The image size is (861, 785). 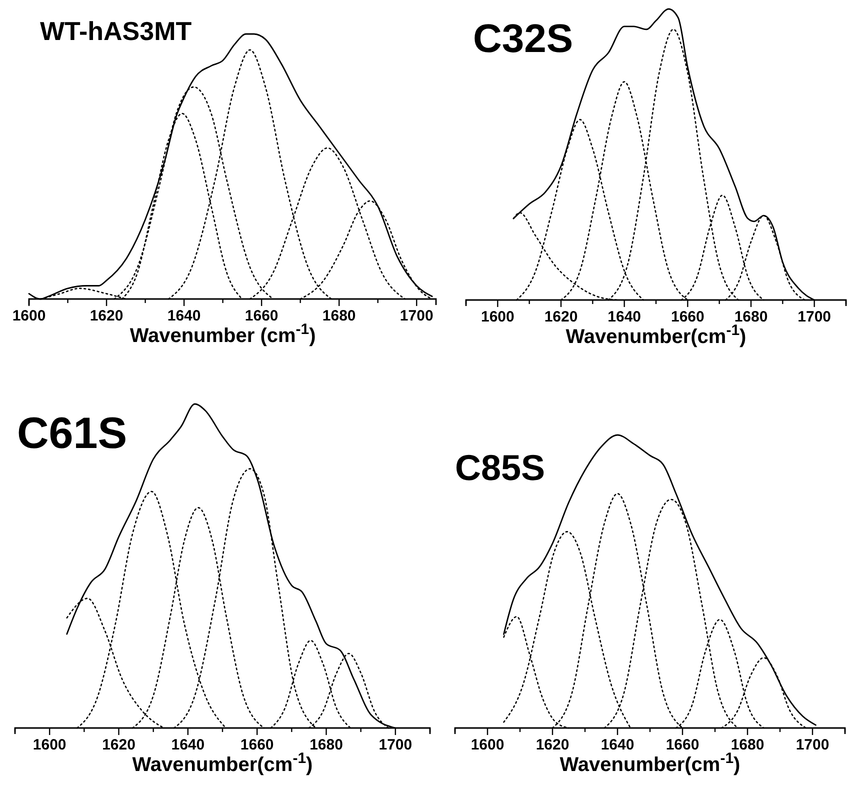 What do you see at coordinates (523, 39) in the screenshot?
I see `chart-title: C32S` at bounding box center [523, 39].